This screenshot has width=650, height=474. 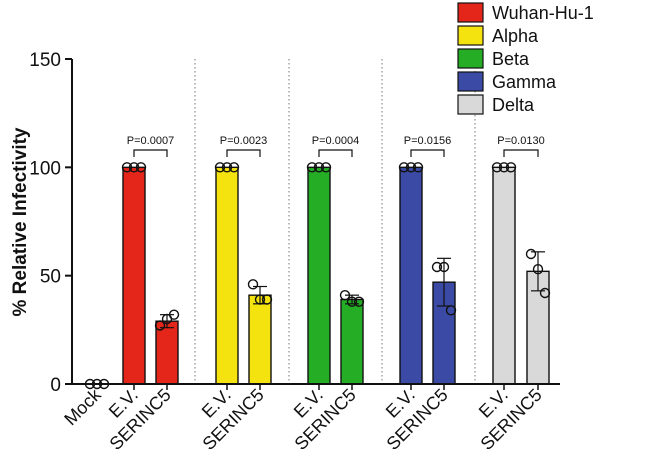 I want to click on y-tick-label: 150, so click(x=45, y=60).